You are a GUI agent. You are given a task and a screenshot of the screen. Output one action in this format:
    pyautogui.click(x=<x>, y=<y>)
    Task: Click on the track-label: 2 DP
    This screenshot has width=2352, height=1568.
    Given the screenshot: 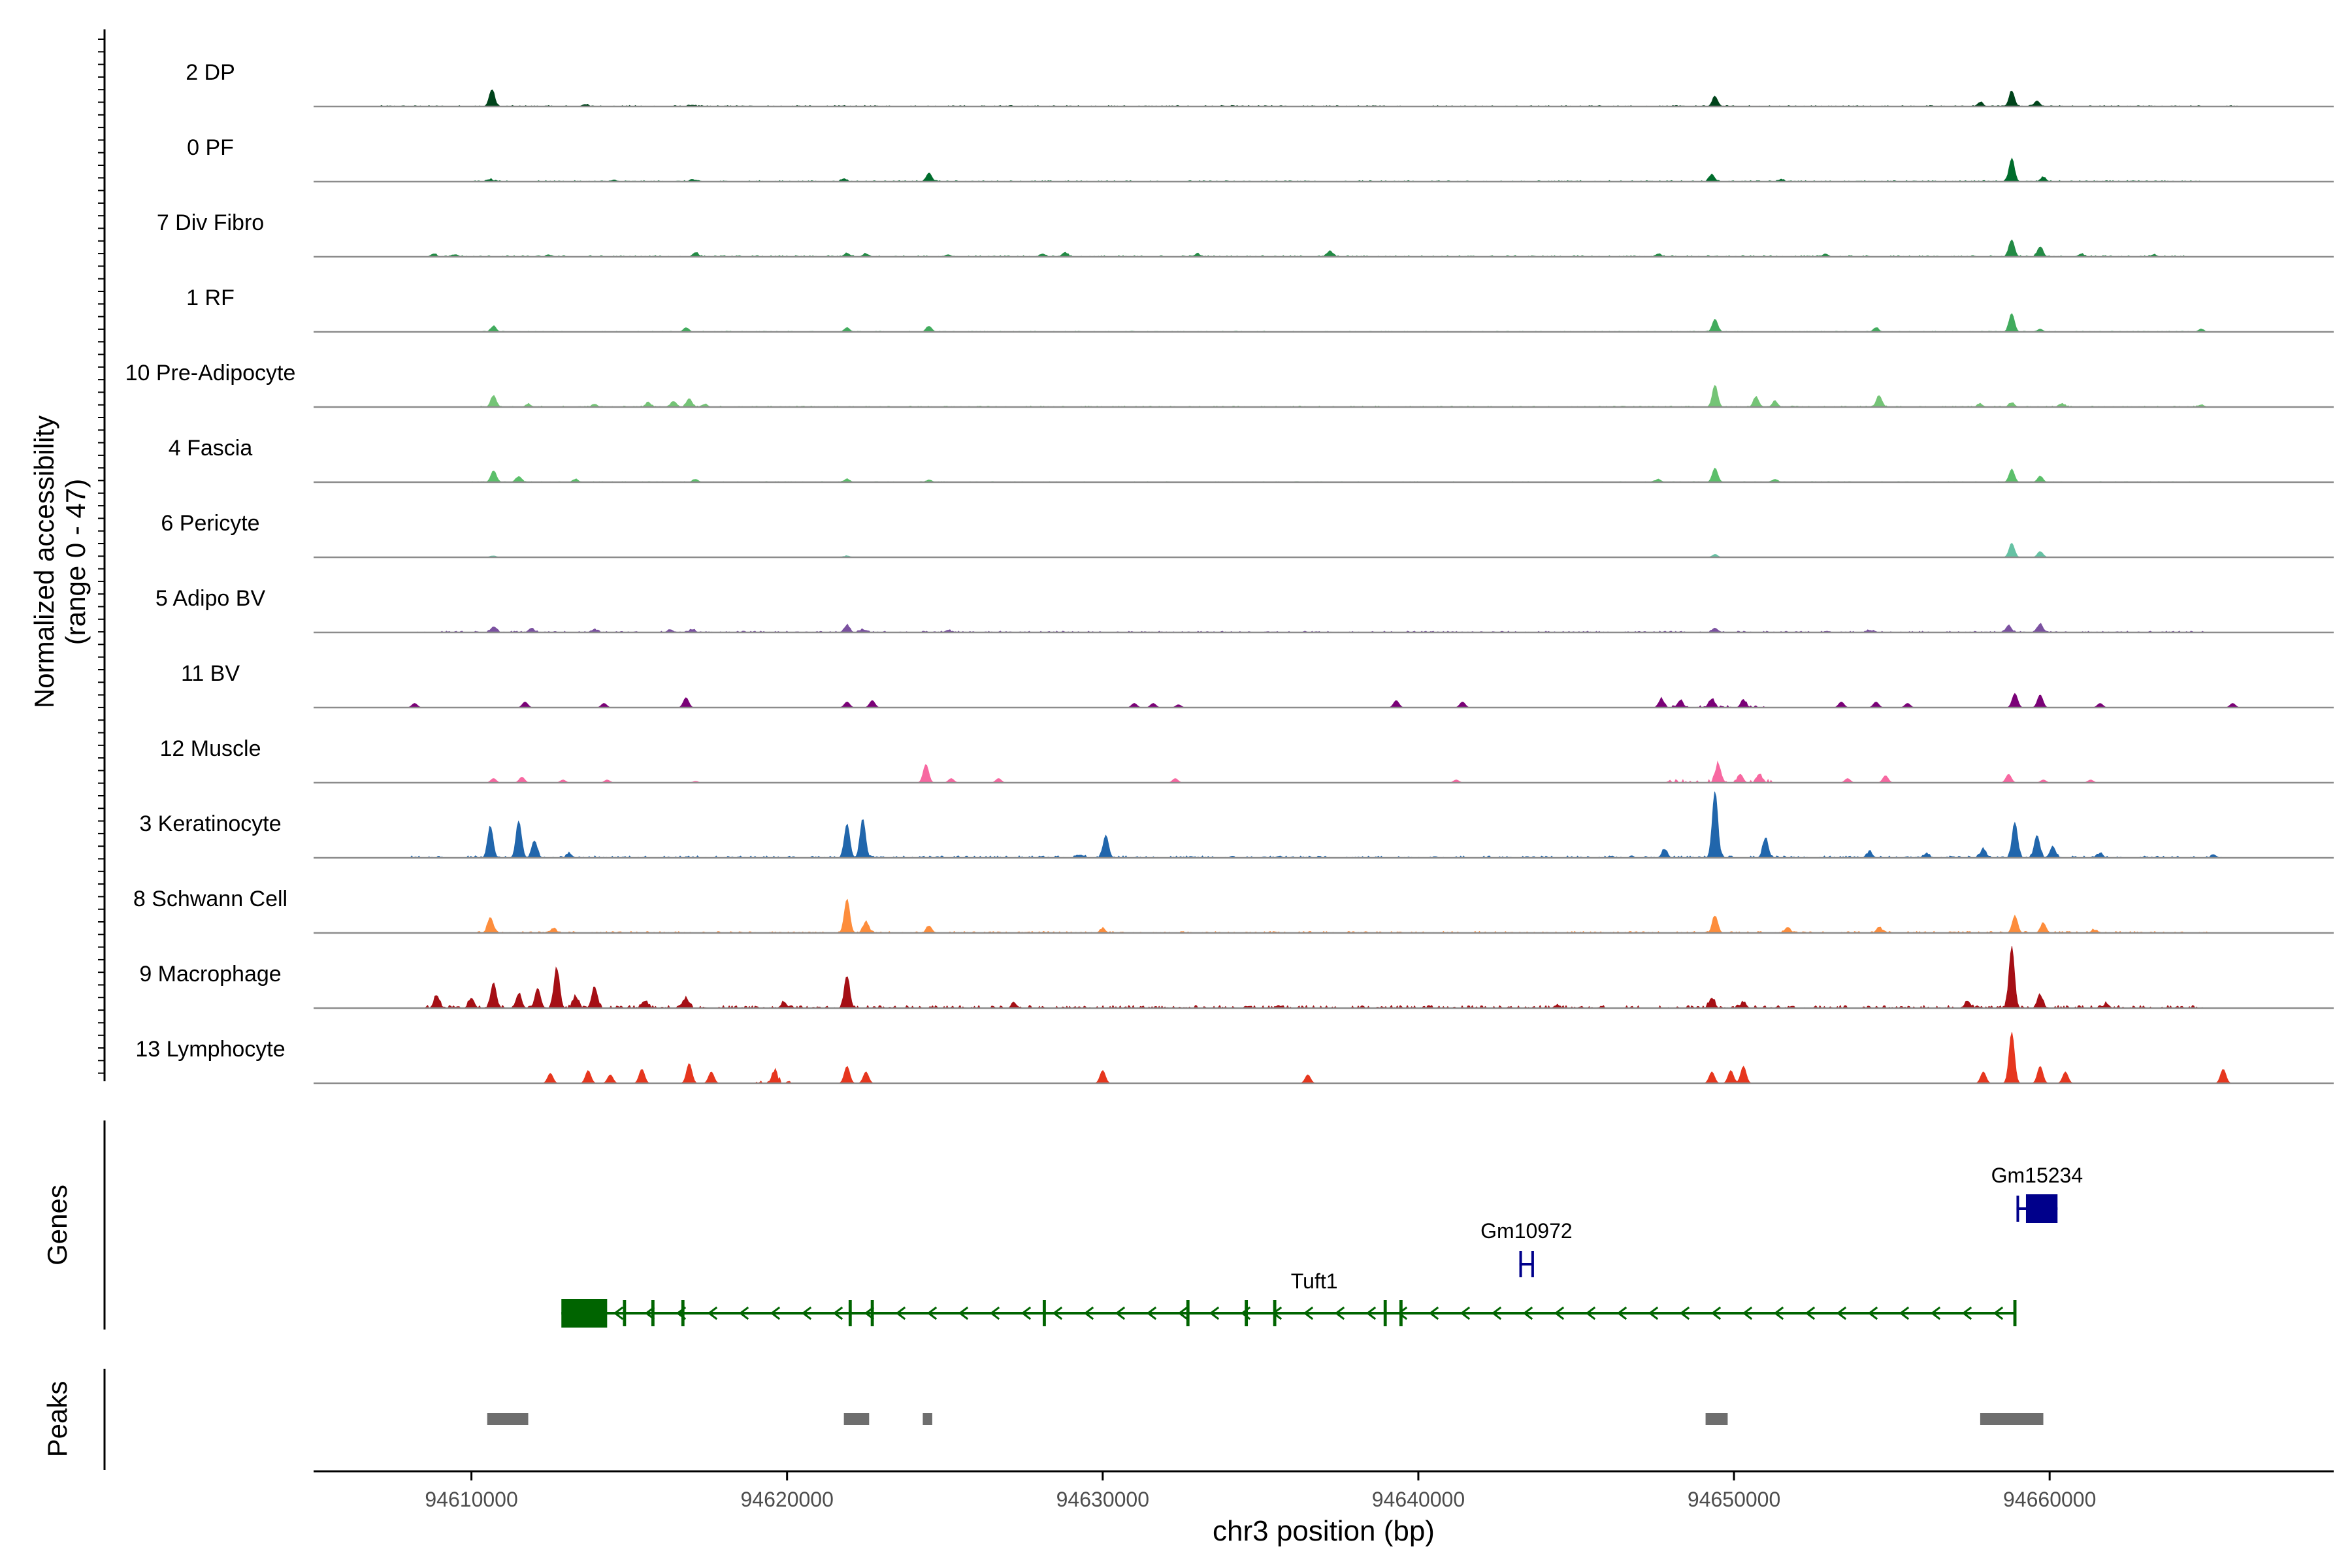 What is the action you would take?
    pyautogui.click(x=210, y=72)
    